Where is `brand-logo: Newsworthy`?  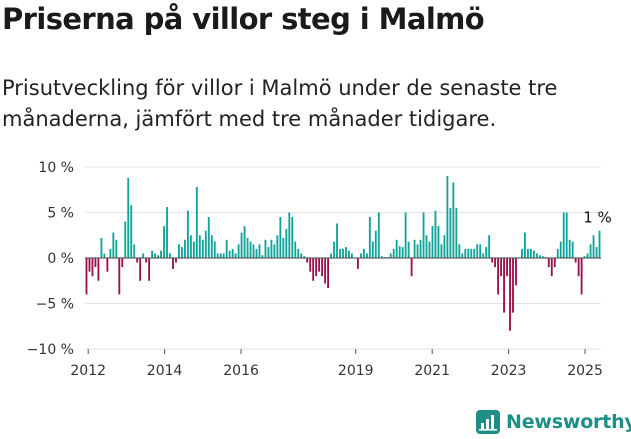
brand-logo: Newsworthy is located at coordinates (553, 422).